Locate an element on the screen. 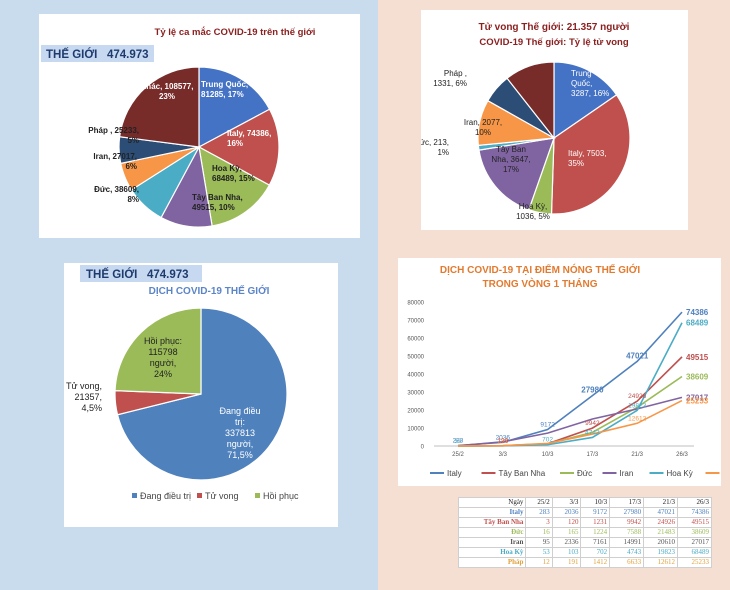  cases-label-iran: Iran, 27017, 6% is located at coordinates (115, 161).